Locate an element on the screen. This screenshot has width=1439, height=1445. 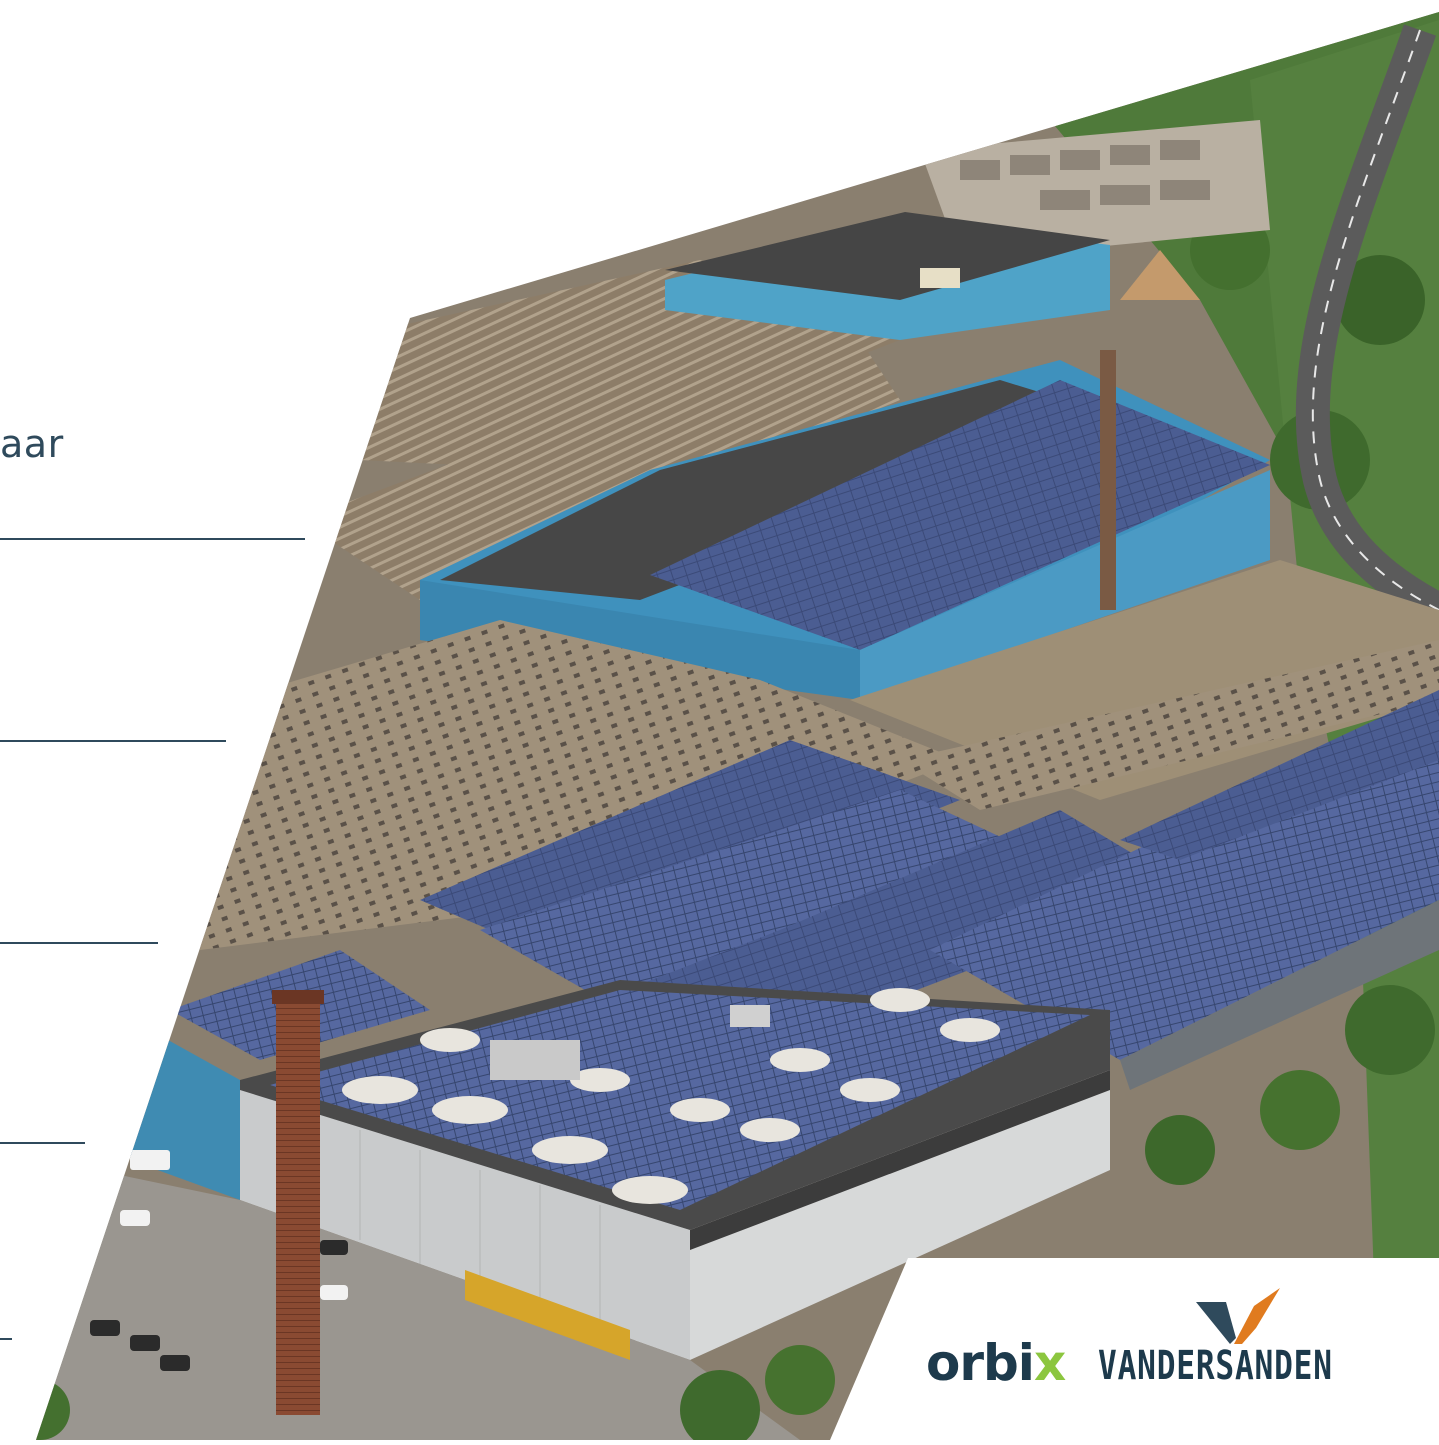
intro-text-fragment: aar is located at coordinates (32, 444).